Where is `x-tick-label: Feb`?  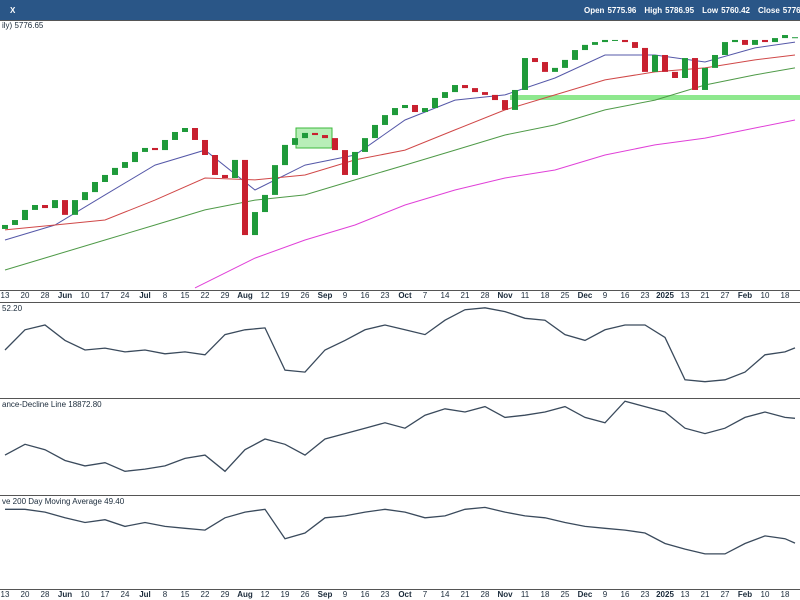
x-tick-label: Feb is located at coordinates (745, 295).